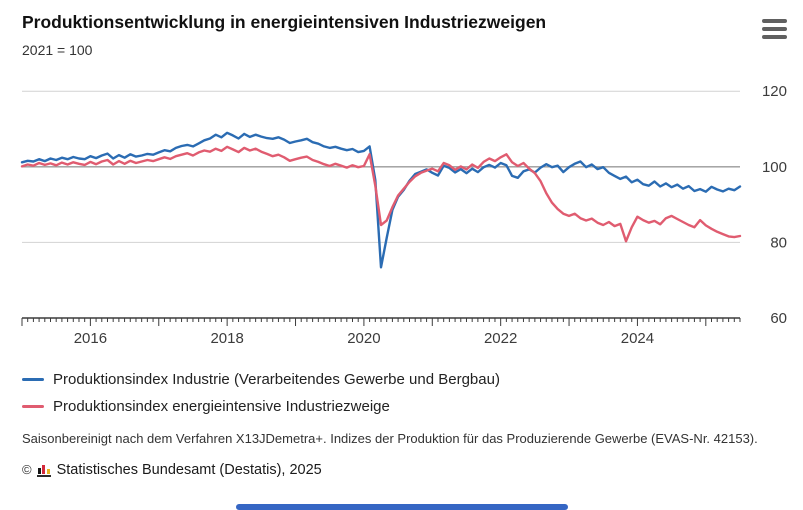  Describe the element at coordinates (33, 406) in the screenshot. I see `red-line-swatch-icon` at that location.